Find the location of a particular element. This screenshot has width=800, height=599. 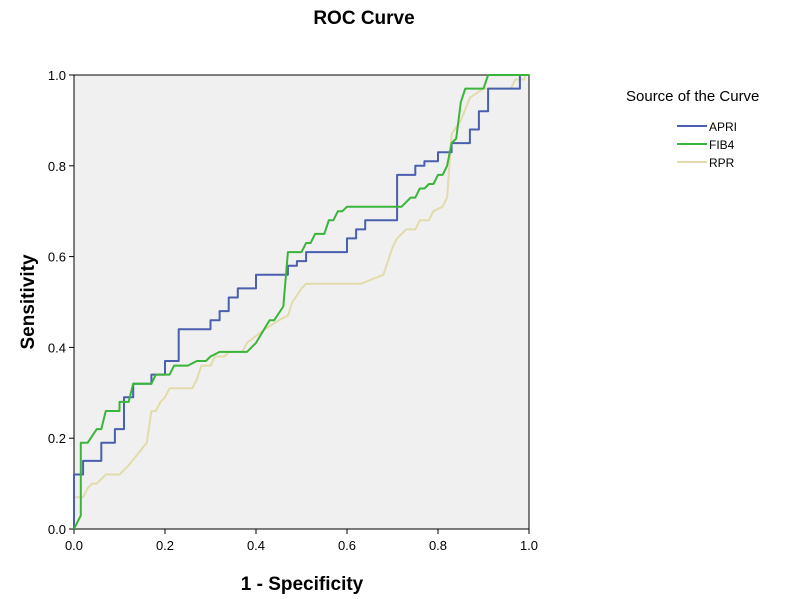

y-tick-label: 1.0 is located at coordinates (57, 75).